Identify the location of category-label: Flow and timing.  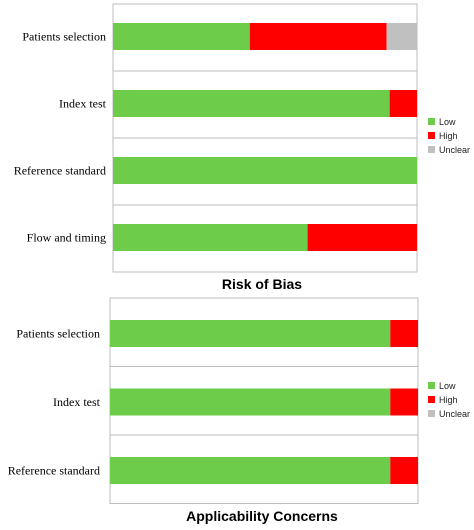
(66, 238).